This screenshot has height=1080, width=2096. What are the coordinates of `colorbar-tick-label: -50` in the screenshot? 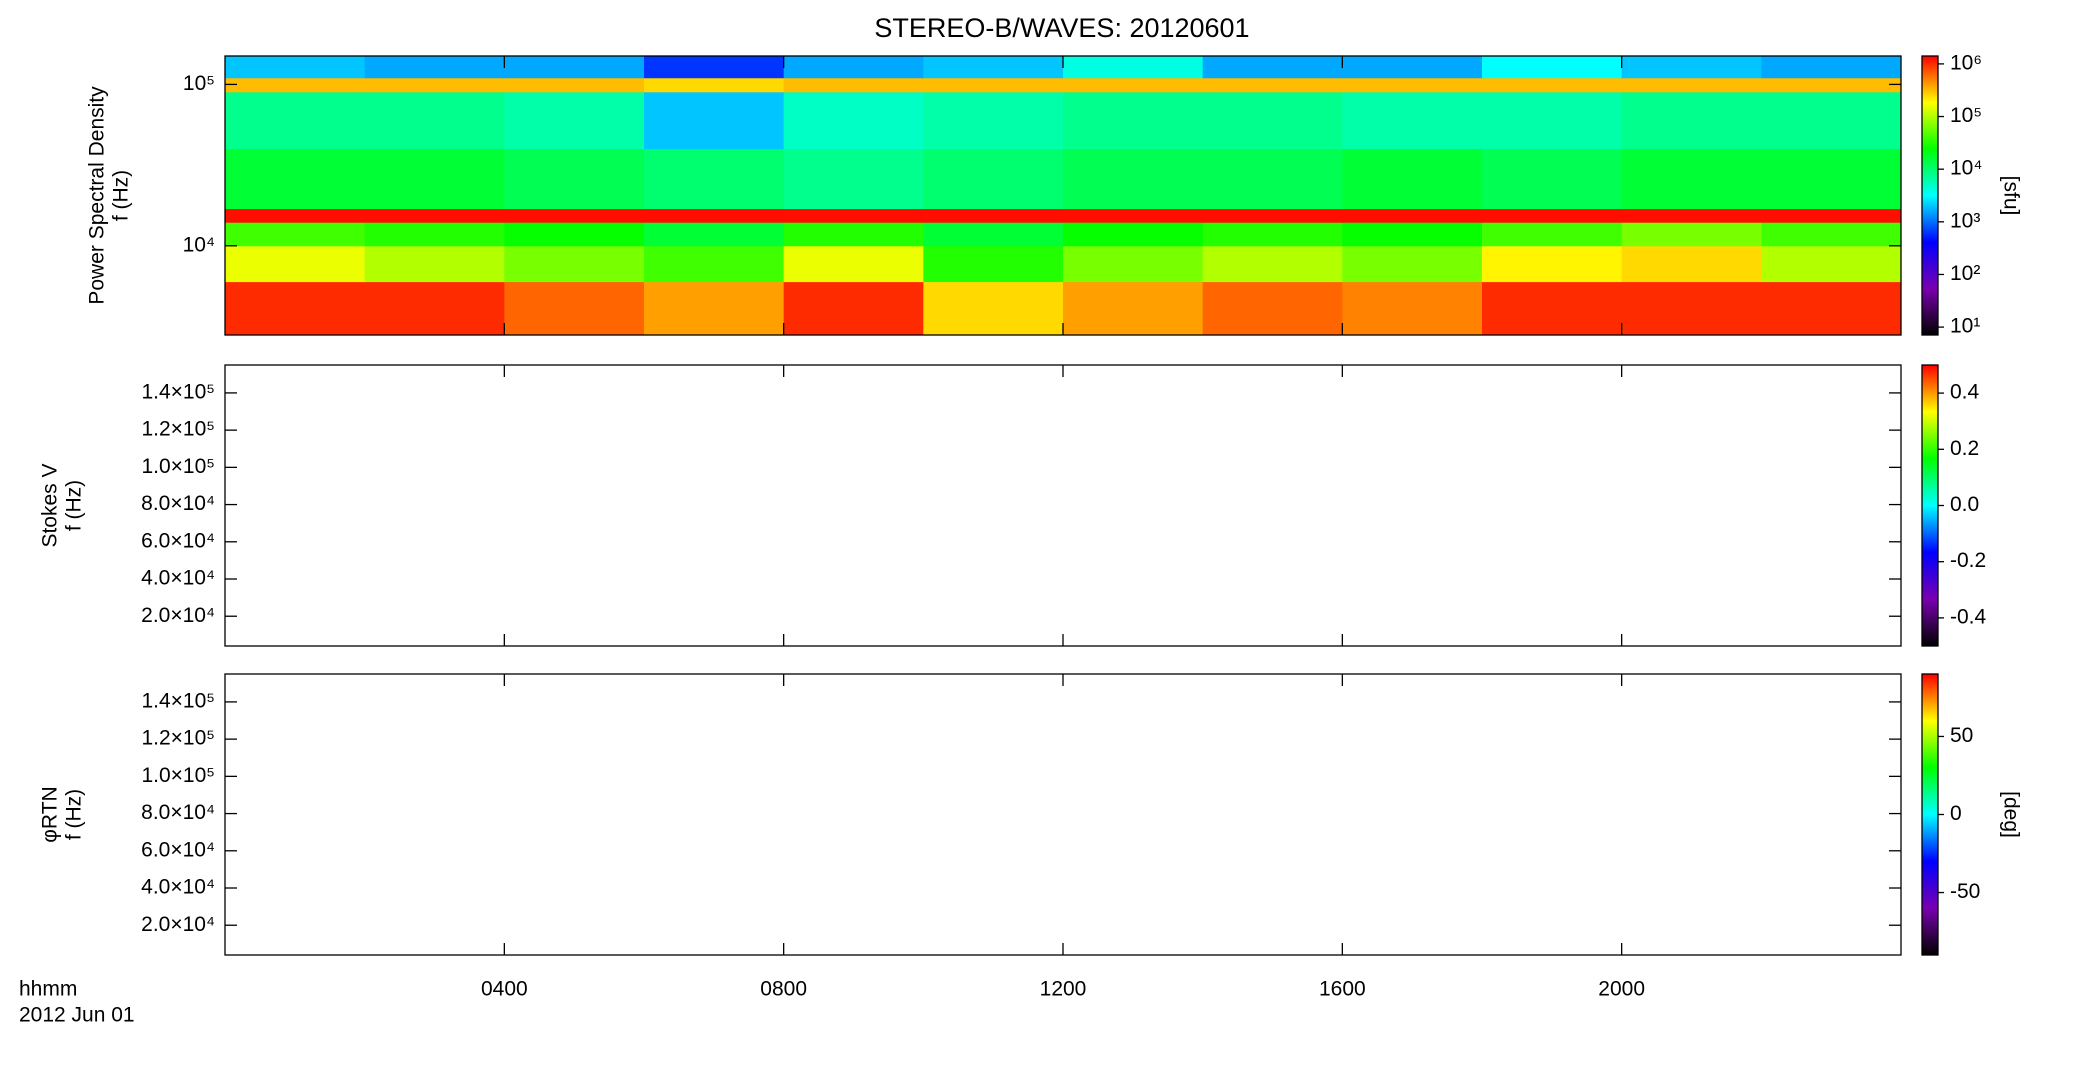 It's located at (1965, 891).